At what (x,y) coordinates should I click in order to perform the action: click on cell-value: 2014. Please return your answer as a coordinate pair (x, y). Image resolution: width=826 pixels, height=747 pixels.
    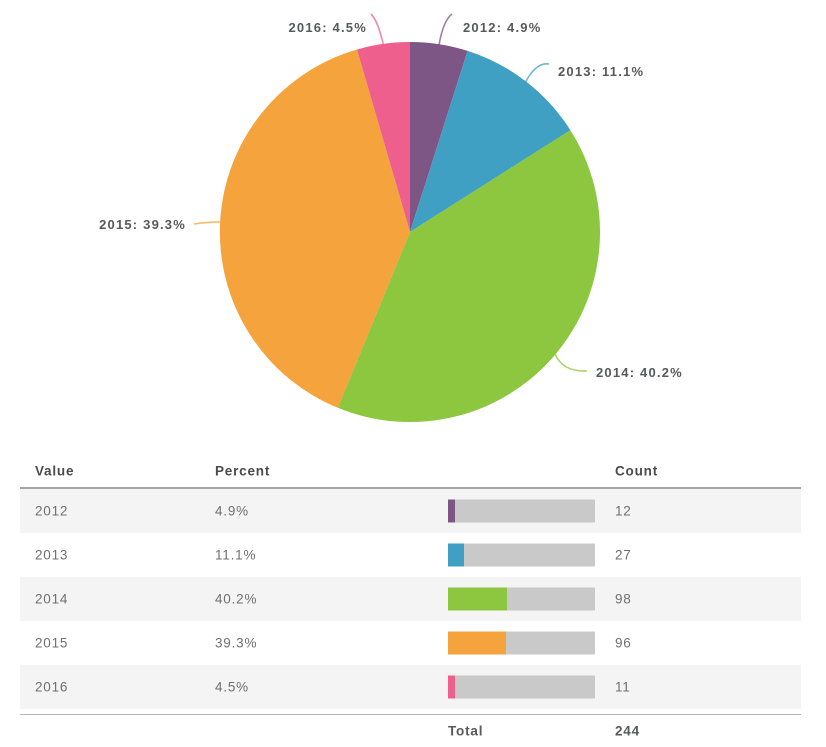
    Looking at the image, I should click on (52, 599).